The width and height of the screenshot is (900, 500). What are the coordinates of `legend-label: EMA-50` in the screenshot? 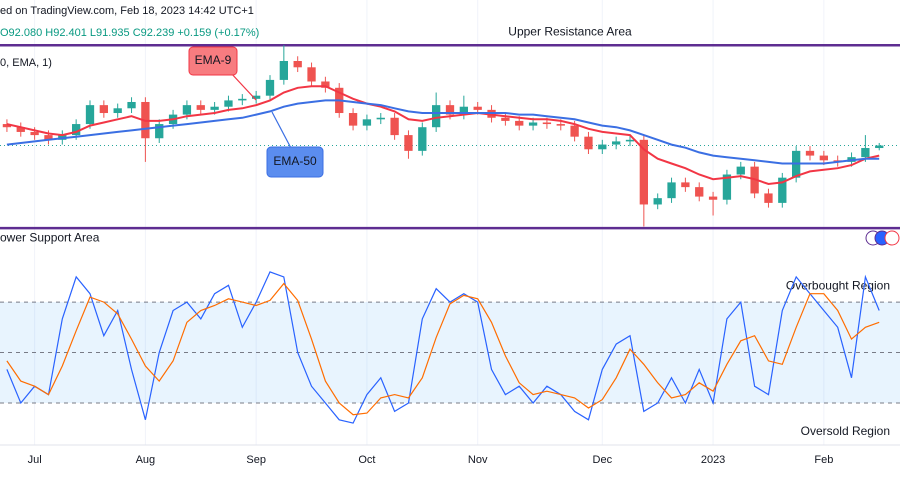 It's located at (295, 161).